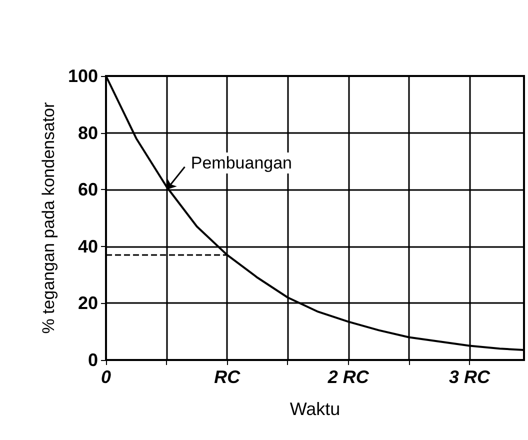 The height and width of the screenshot is (440, 528). What do you see at coordinates (83, 76) in the screenshot?
I see `y-tick-label: 100` at bounding box center [83, 76].